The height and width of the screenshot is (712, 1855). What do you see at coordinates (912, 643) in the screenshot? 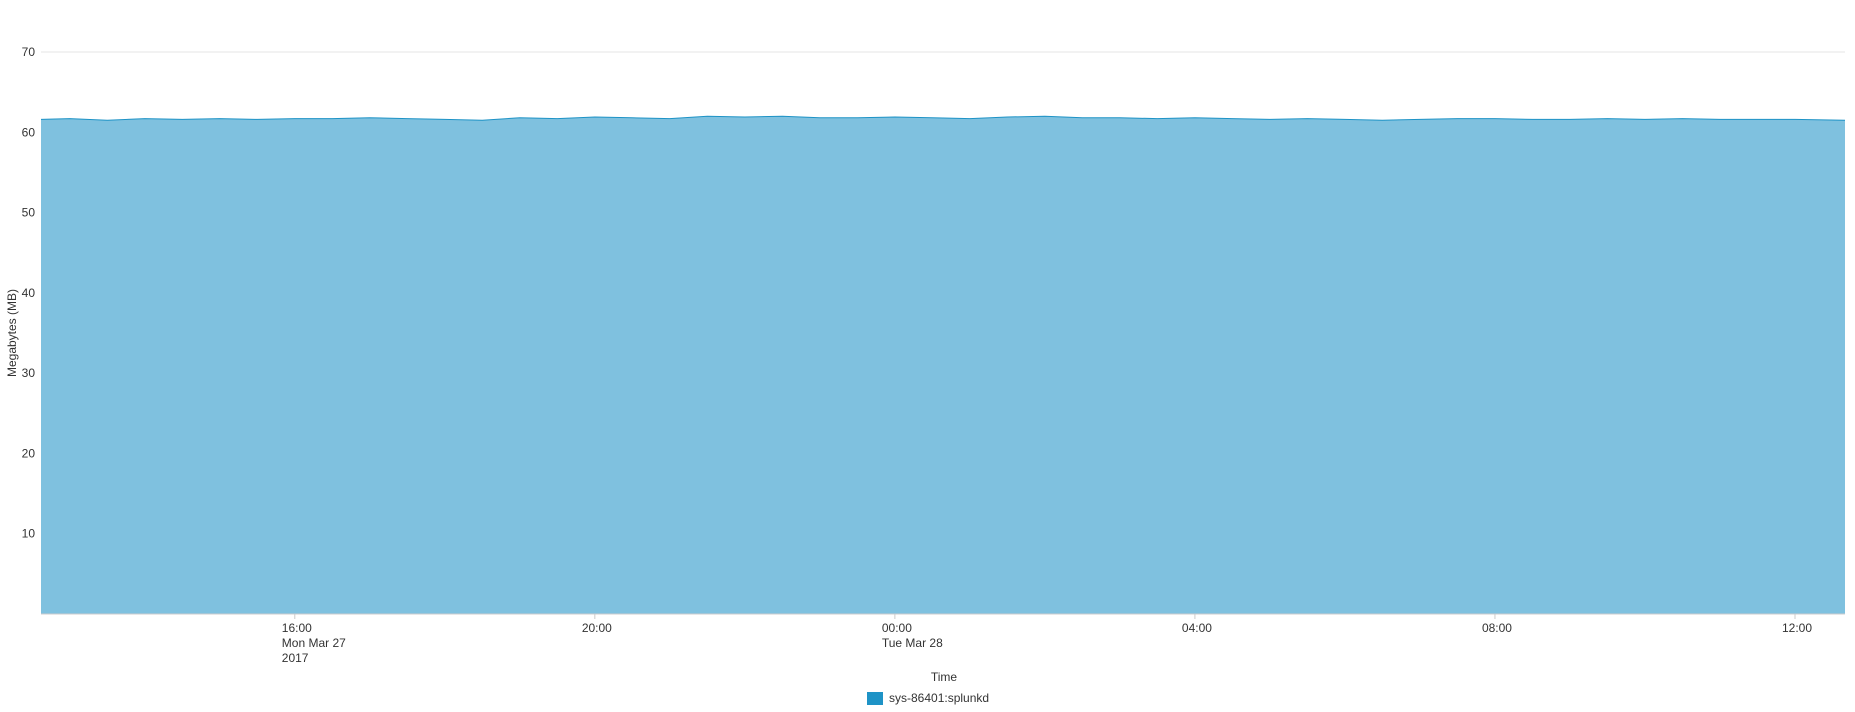
I see `x-tick-label-2-1: Tue Mar 28` at bounding box center [912, 643].